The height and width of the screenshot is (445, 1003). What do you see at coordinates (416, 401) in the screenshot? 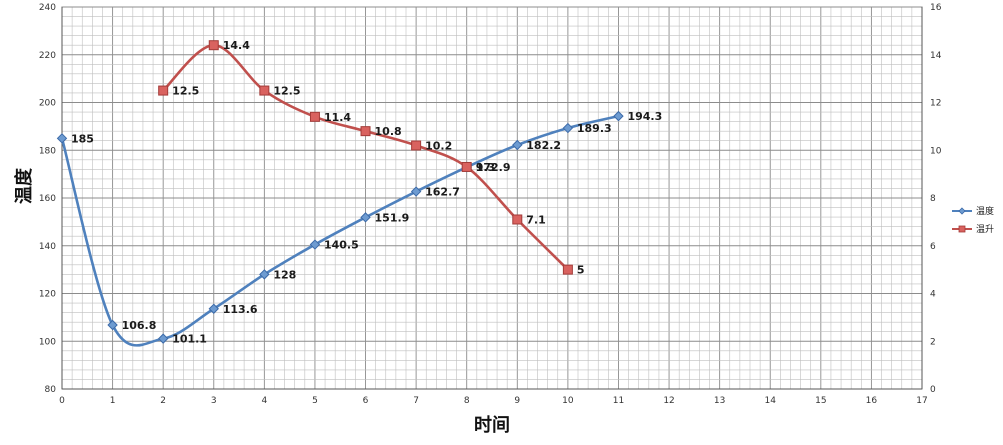
I see `x-tick-label: 7` at bounding box center [416, 401].